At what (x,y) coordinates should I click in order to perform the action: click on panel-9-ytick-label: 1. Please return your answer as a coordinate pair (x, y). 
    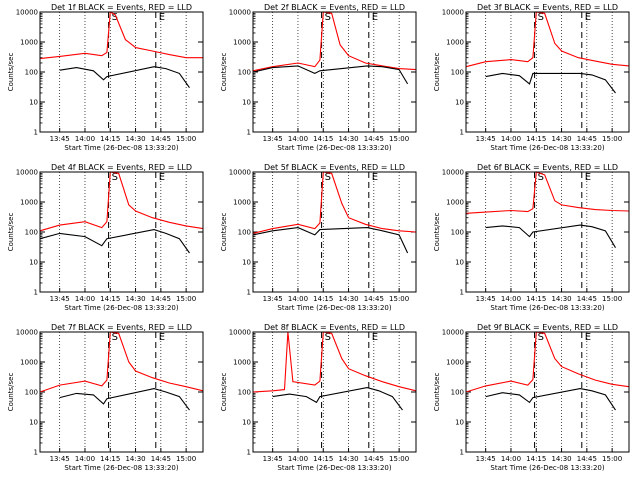
    Looking at the image, I should click on (462, 453).